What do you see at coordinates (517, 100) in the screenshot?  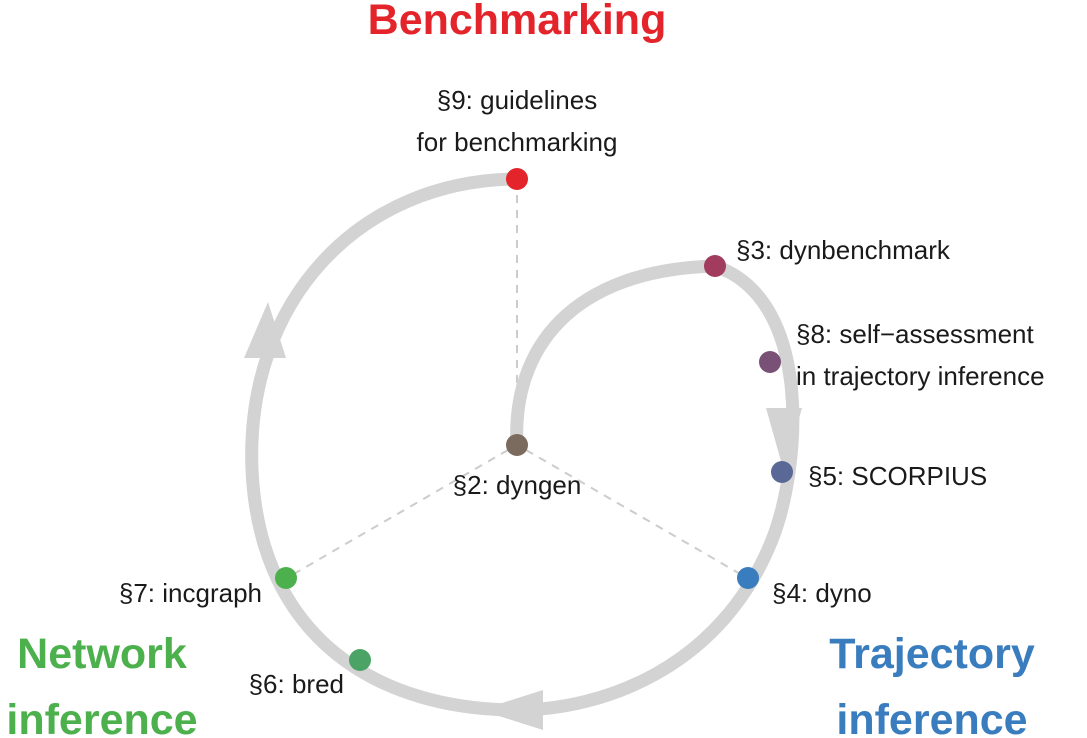 I see `node-s9-label-line1: §9: guidelines` at bounding box center [517, 100].